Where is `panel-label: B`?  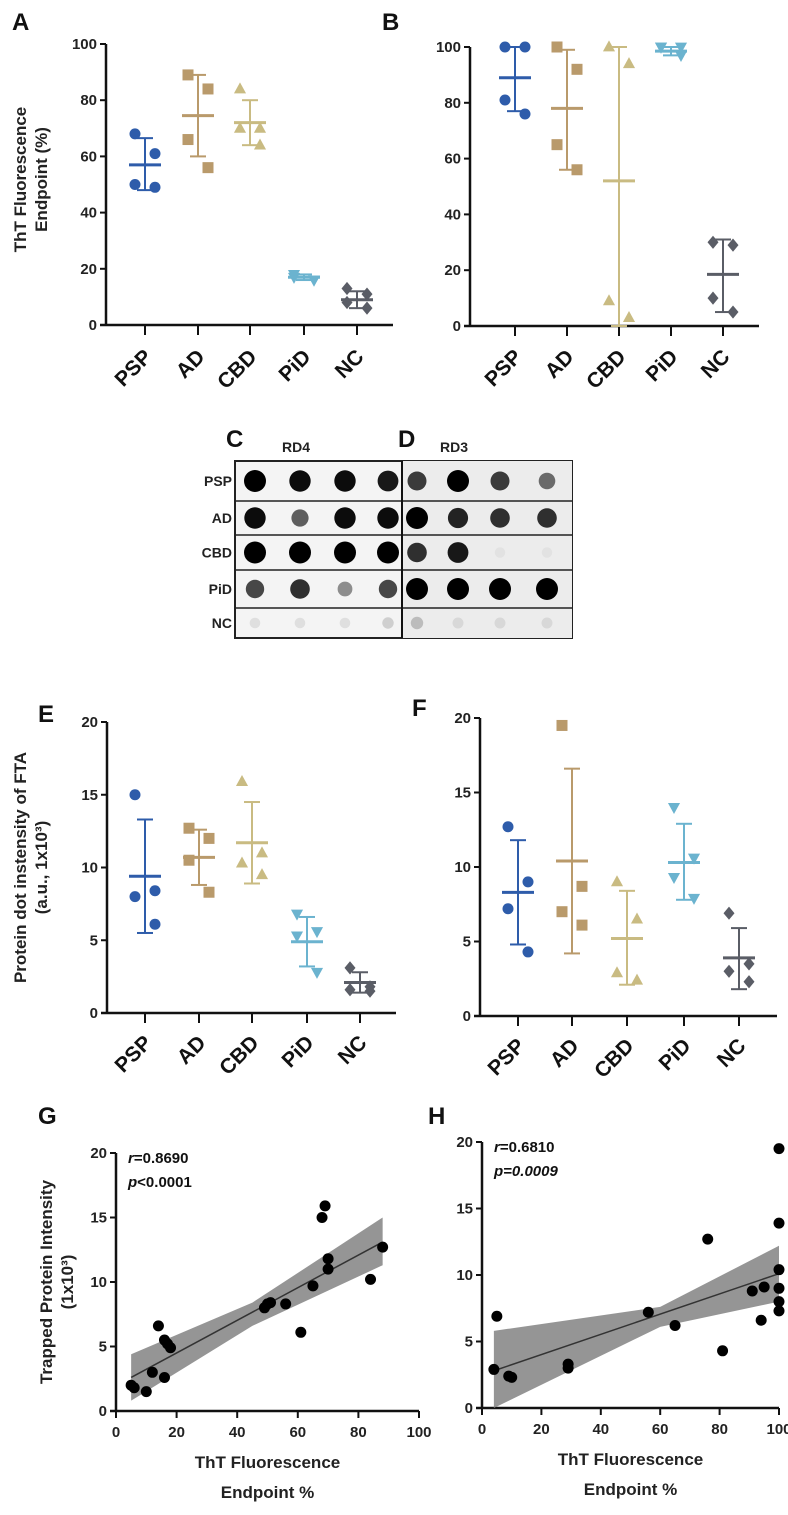
panel-label: B is located at coordinates (390, 22).